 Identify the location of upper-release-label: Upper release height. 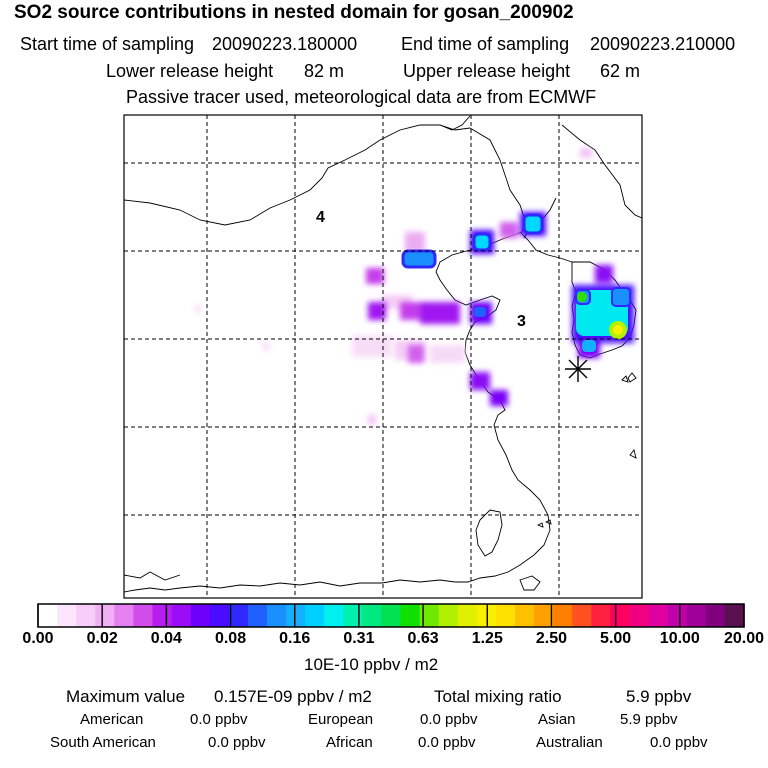
(487, 71).